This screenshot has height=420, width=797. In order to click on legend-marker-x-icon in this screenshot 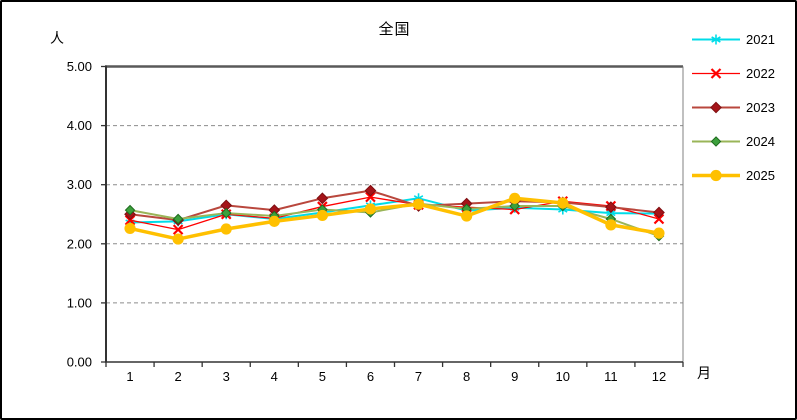, I will do `click(716, 73)`.